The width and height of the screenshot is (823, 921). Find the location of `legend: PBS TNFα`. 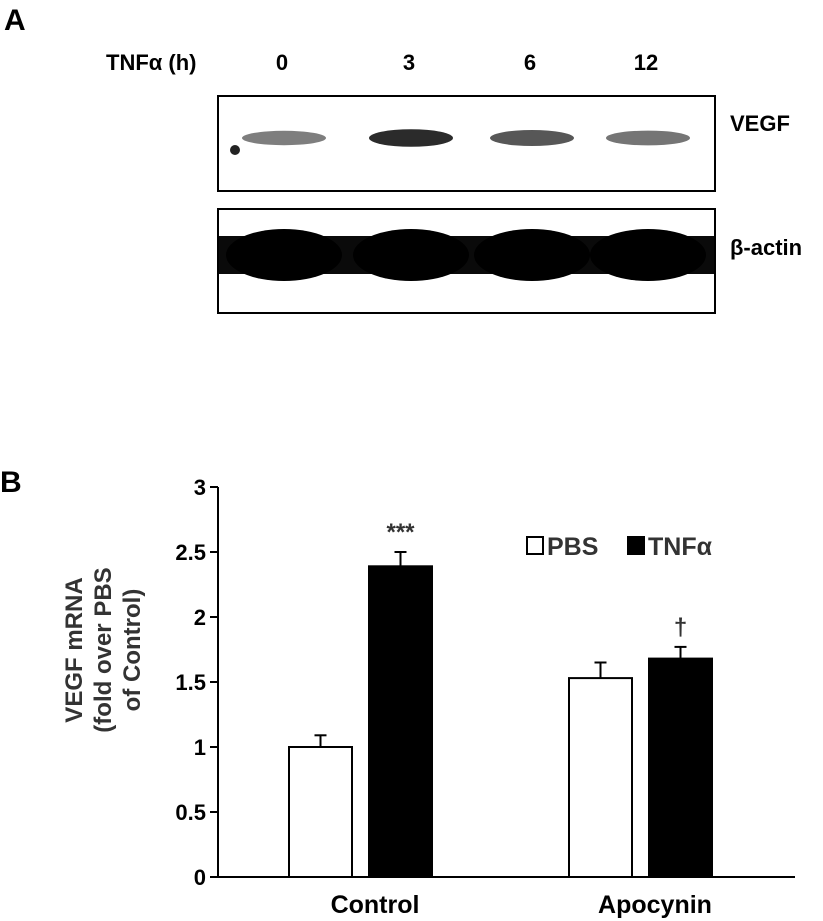

legend: PBS TNFα is located at coordinates (619, 547).